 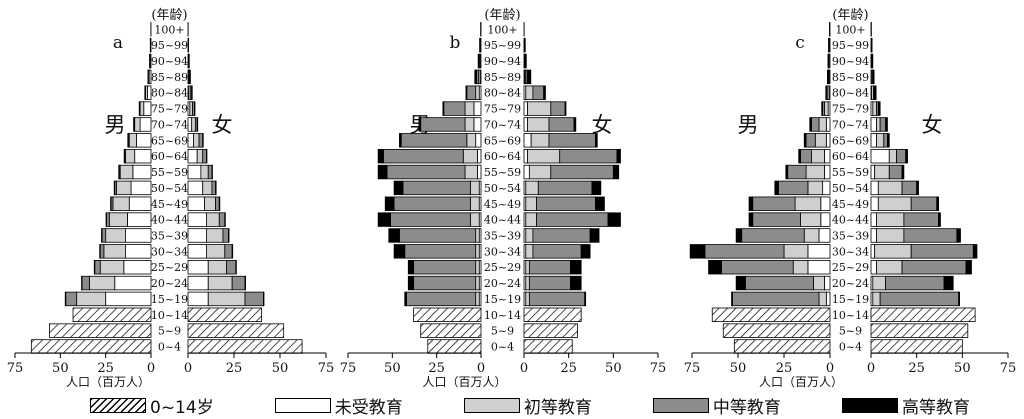 I want to click on black-swatch-icon, so click(x=869, y=405).